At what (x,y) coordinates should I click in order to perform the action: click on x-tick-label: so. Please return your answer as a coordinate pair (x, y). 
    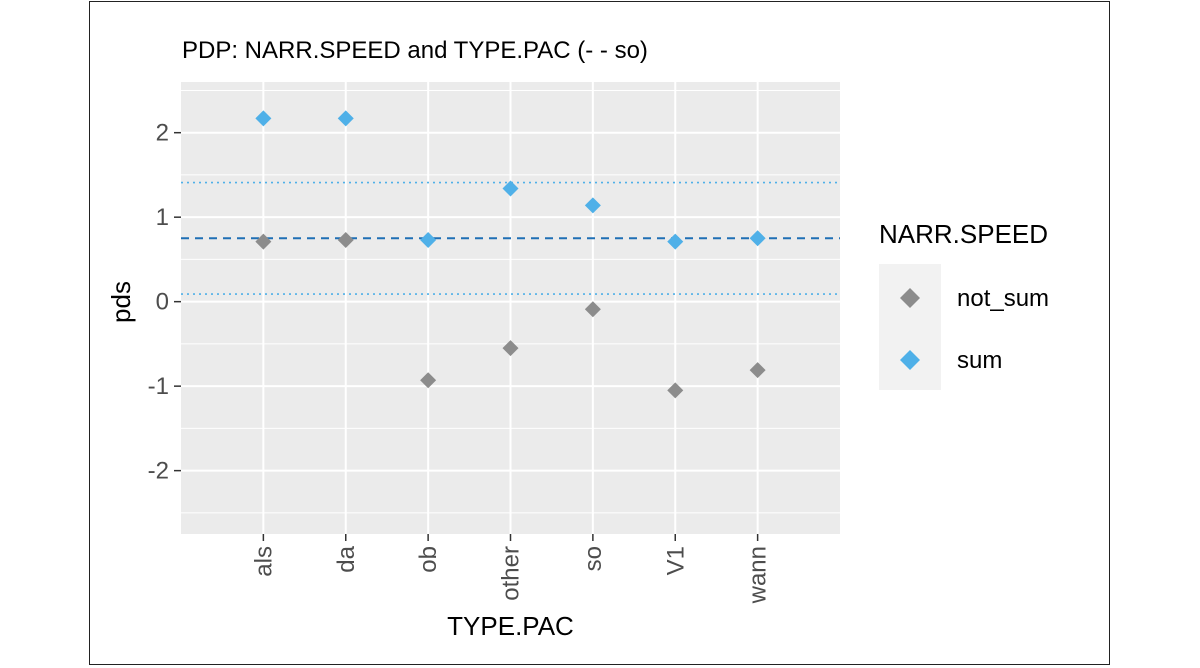
    Looking at the image, I should click on (593, 558).